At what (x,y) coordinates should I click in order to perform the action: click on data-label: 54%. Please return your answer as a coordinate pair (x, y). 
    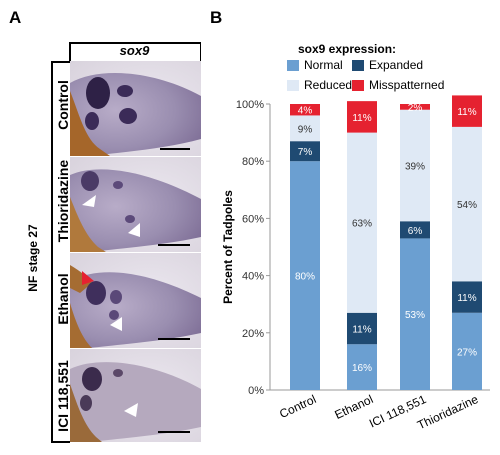
    Looking at the image, I should click on (467, 205).